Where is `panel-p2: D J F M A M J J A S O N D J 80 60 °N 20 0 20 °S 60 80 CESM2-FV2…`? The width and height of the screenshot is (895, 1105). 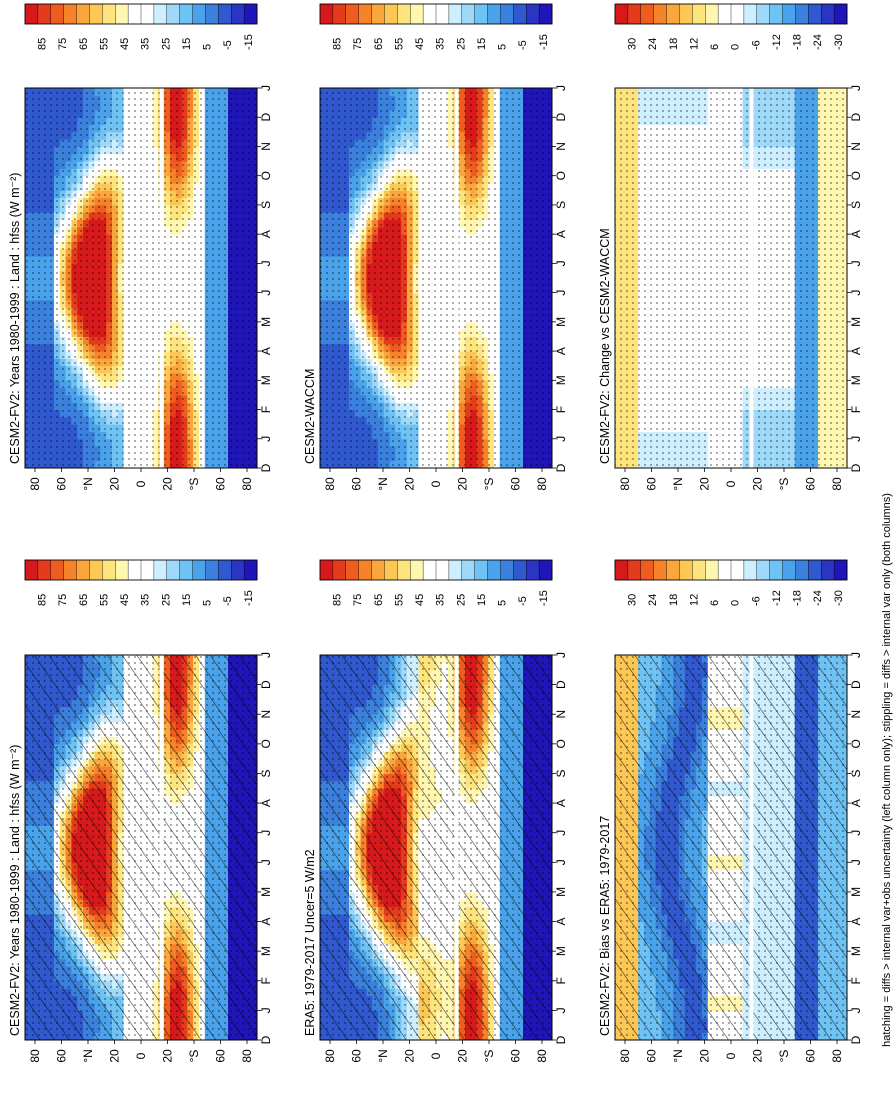
panel-p2: D J F M A M J J A S O N D J 80 60 °N 20 0 20 °S 60 80 CESM2-FV2… is located at coordinates (140, 288).